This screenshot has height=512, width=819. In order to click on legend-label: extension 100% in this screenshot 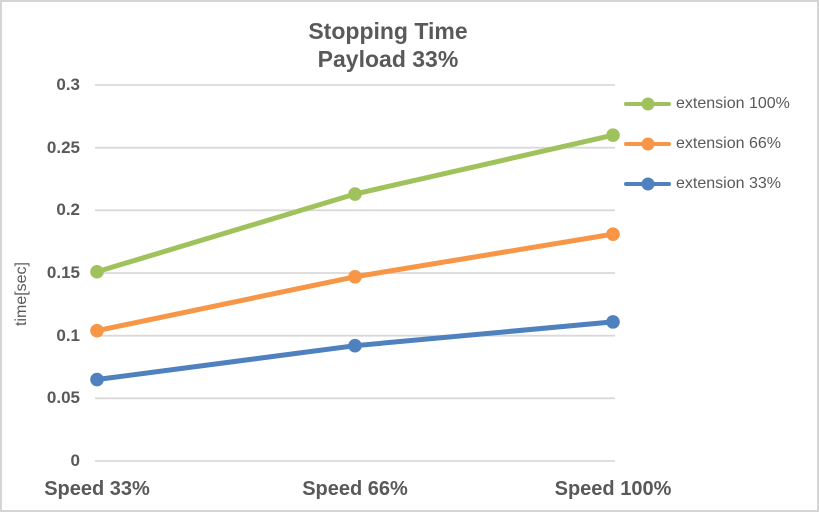, I will do `click(733, 103)`.